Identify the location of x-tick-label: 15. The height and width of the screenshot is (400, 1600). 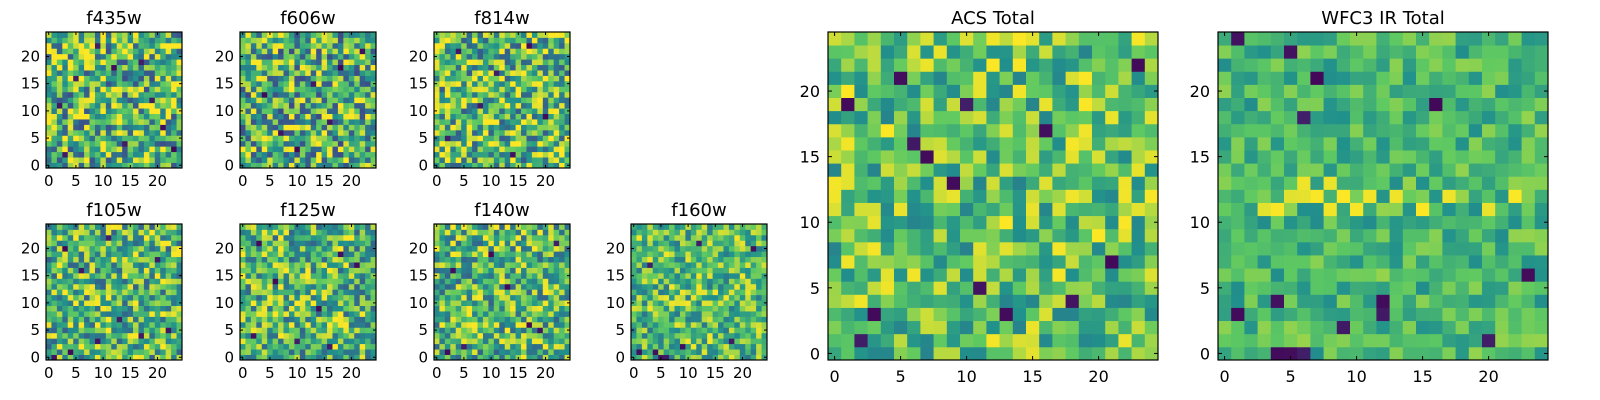
(715, 373).